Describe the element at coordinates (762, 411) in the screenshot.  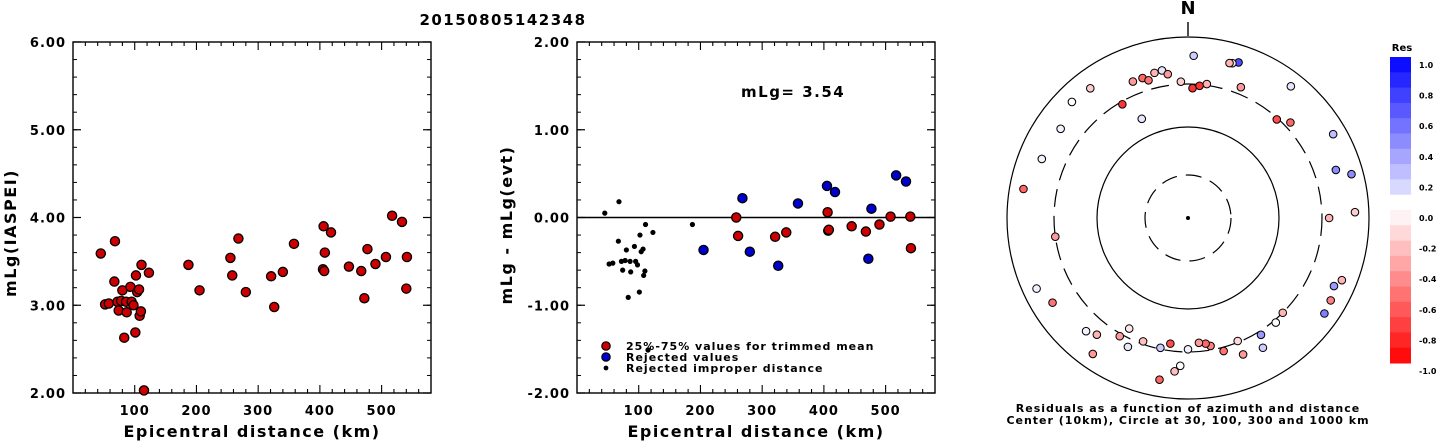
I see `x-tick-label: 300` at that location.